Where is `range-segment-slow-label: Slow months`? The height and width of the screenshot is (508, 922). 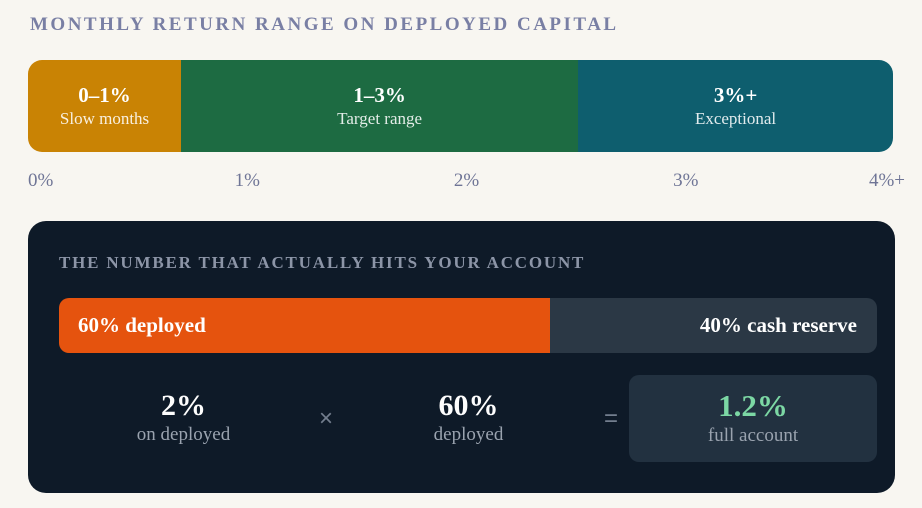 range-segment-slow-label: Slow months is located at coordinates (104, 119).